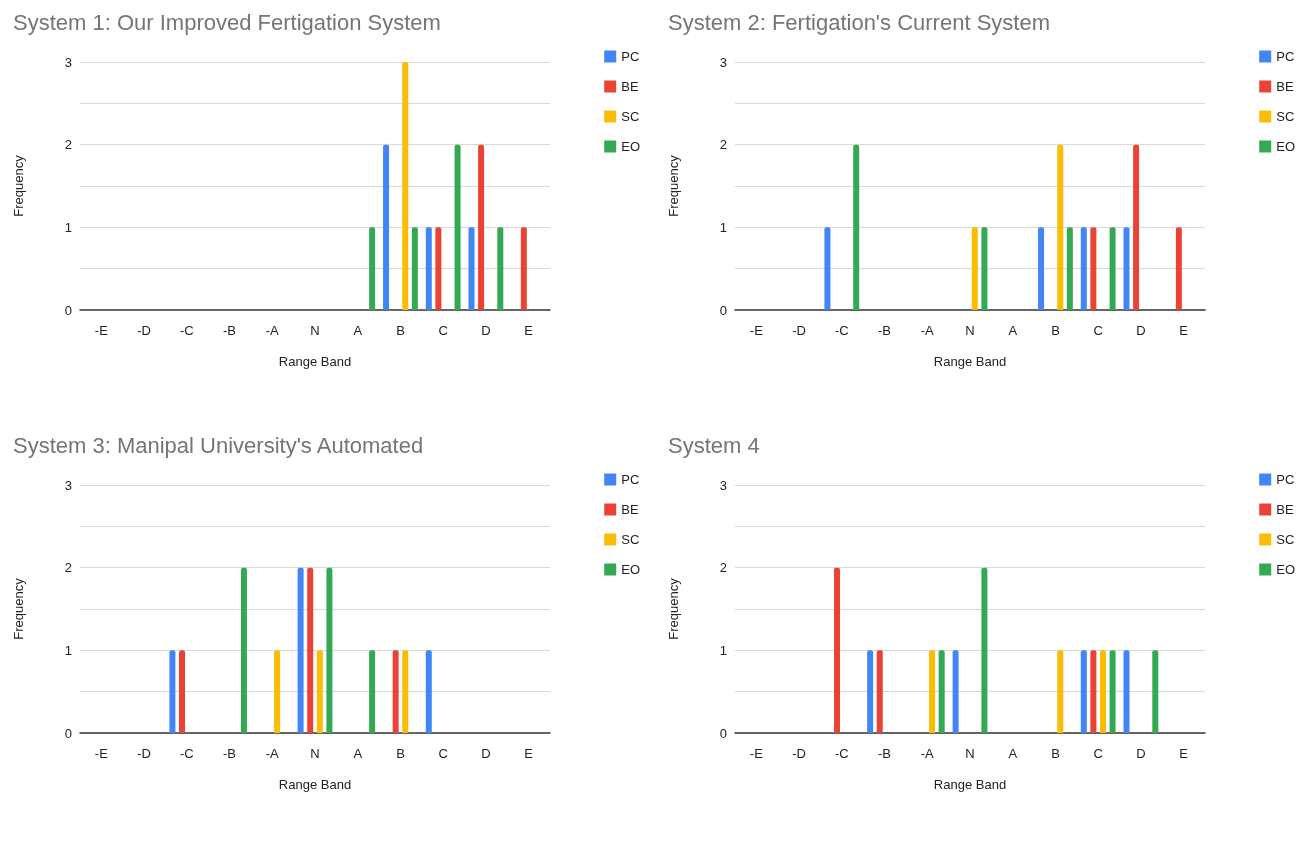 This screenshot has width=1310, height=846. I want to click on chart-title: System 3: Manipal University's Automated, so click(218, 445).